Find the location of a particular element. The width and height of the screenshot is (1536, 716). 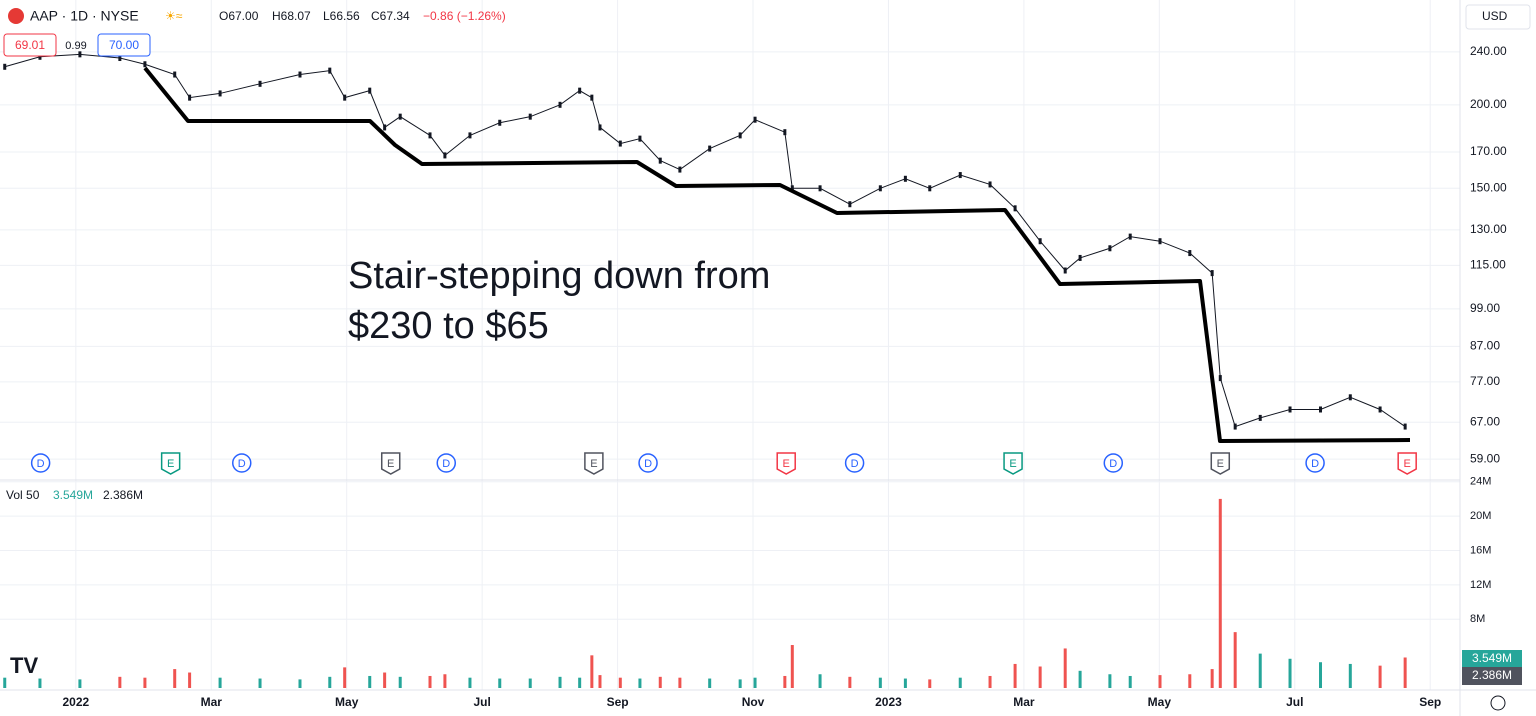

annotation: $230 to $65 is located at coordinates (448, 326).